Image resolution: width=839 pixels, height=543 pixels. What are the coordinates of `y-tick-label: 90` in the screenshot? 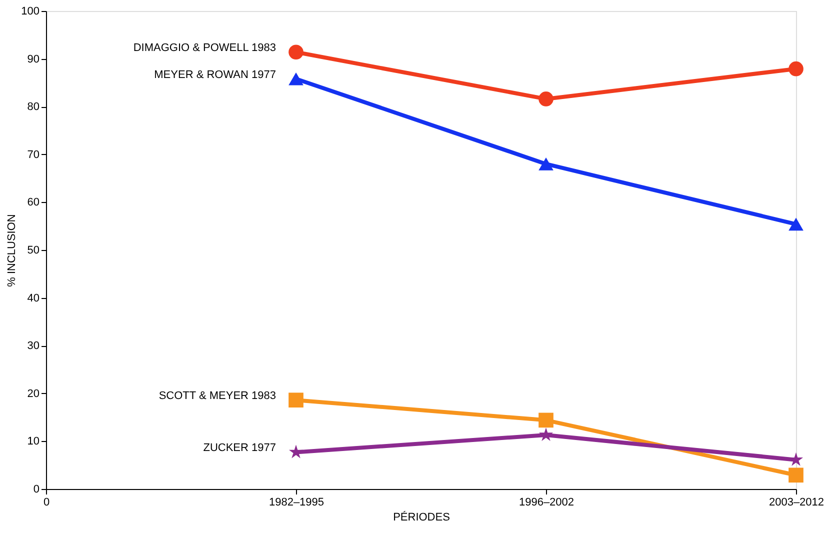 It's located at (33, 59).